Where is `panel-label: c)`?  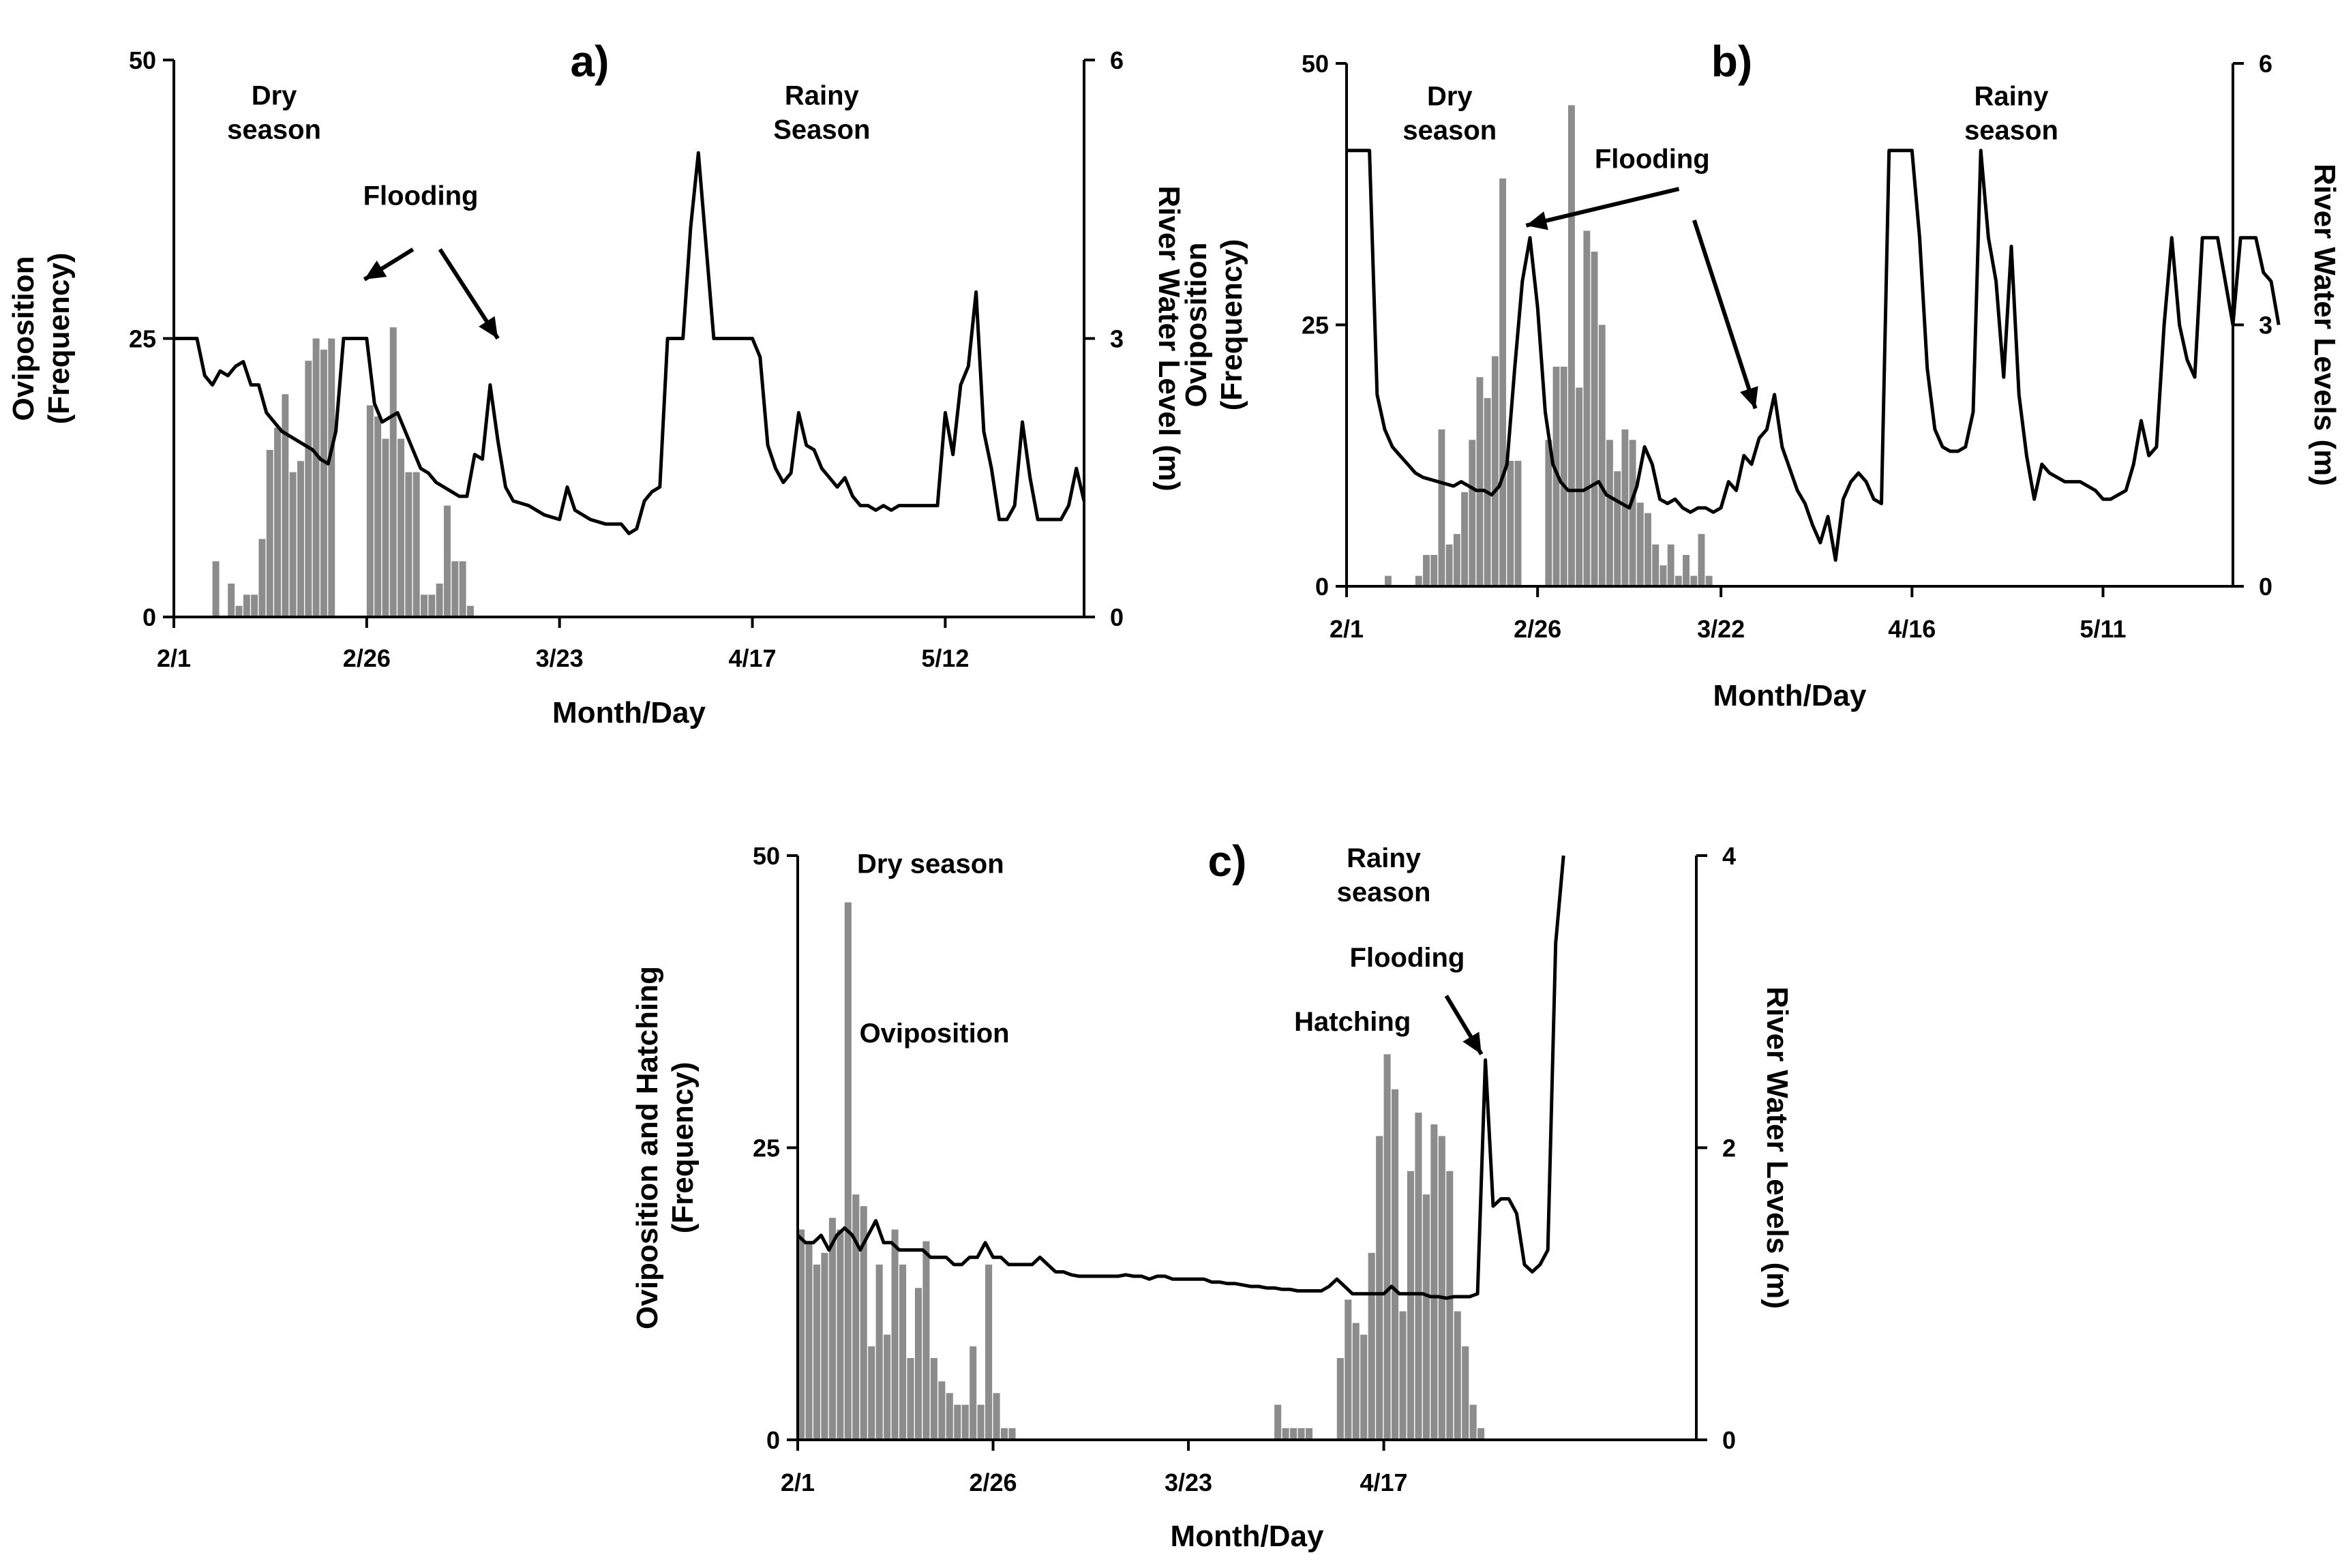
panel-label: c) is located at coordinates (1227, 861).